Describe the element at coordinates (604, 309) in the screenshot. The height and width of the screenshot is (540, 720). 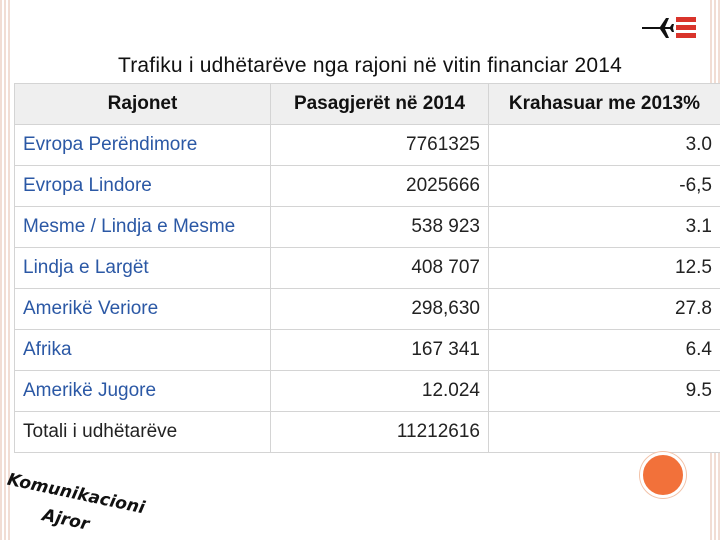
I see `change-cell: 27.8` at that location.